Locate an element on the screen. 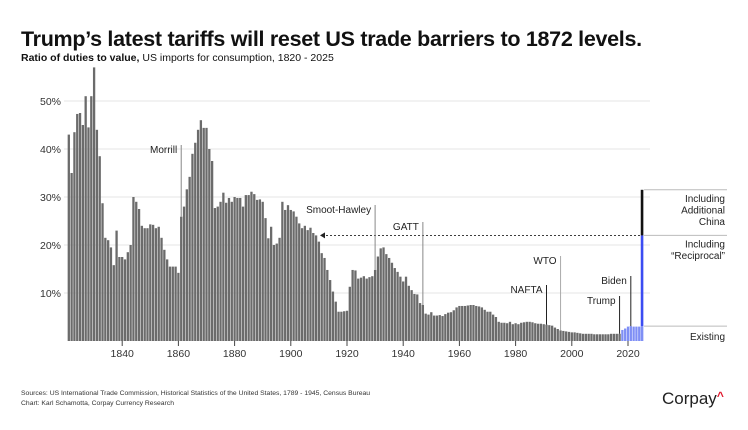 This screenshot has width=748, height=430. bar-1944 is located at coordinates (414, 317).